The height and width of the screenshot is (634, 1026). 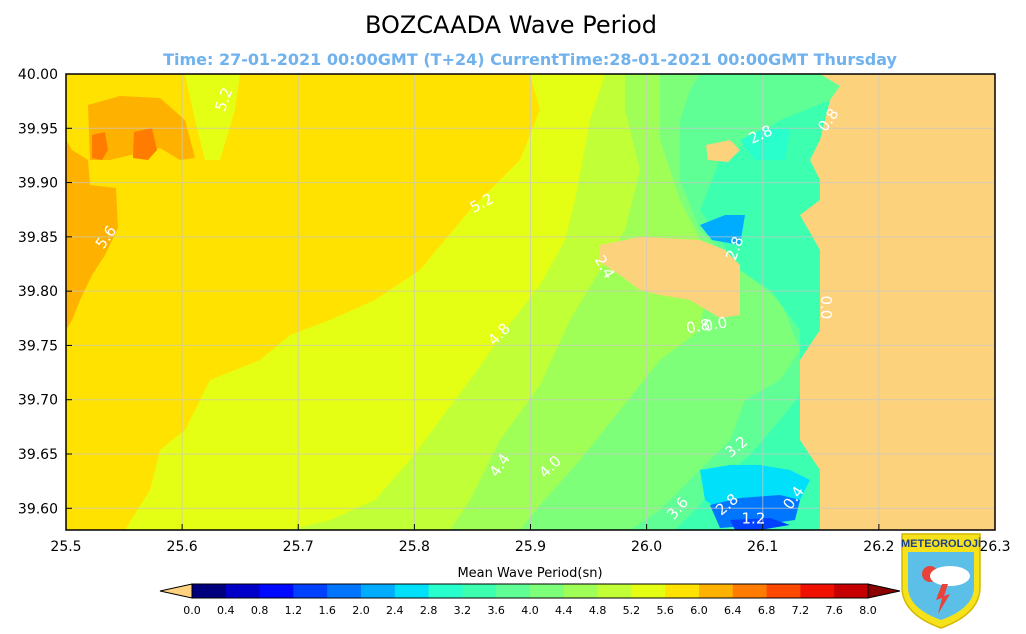 What do you see at coordinates (762, 547) in the screenshot?
I see `x-tick-label: 26.1` at bounding box center [762, 547].